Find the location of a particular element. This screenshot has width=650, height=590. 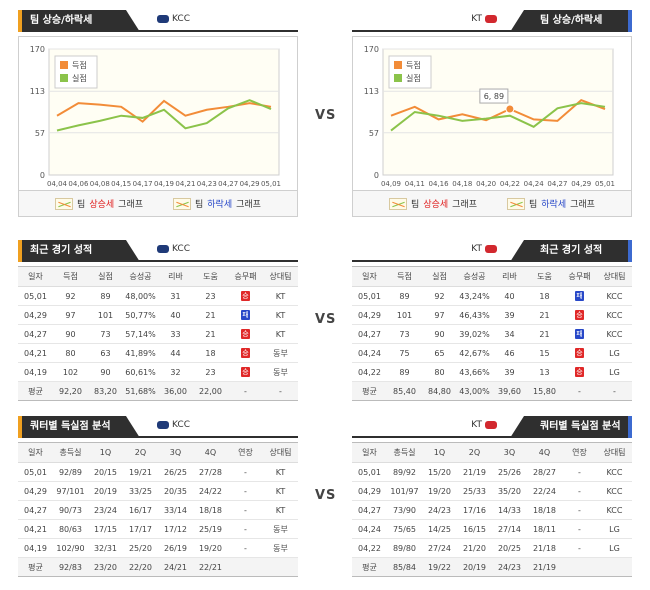

right-recent-header: KT 최근 경기 성적 is located at coordinates (492, 251).